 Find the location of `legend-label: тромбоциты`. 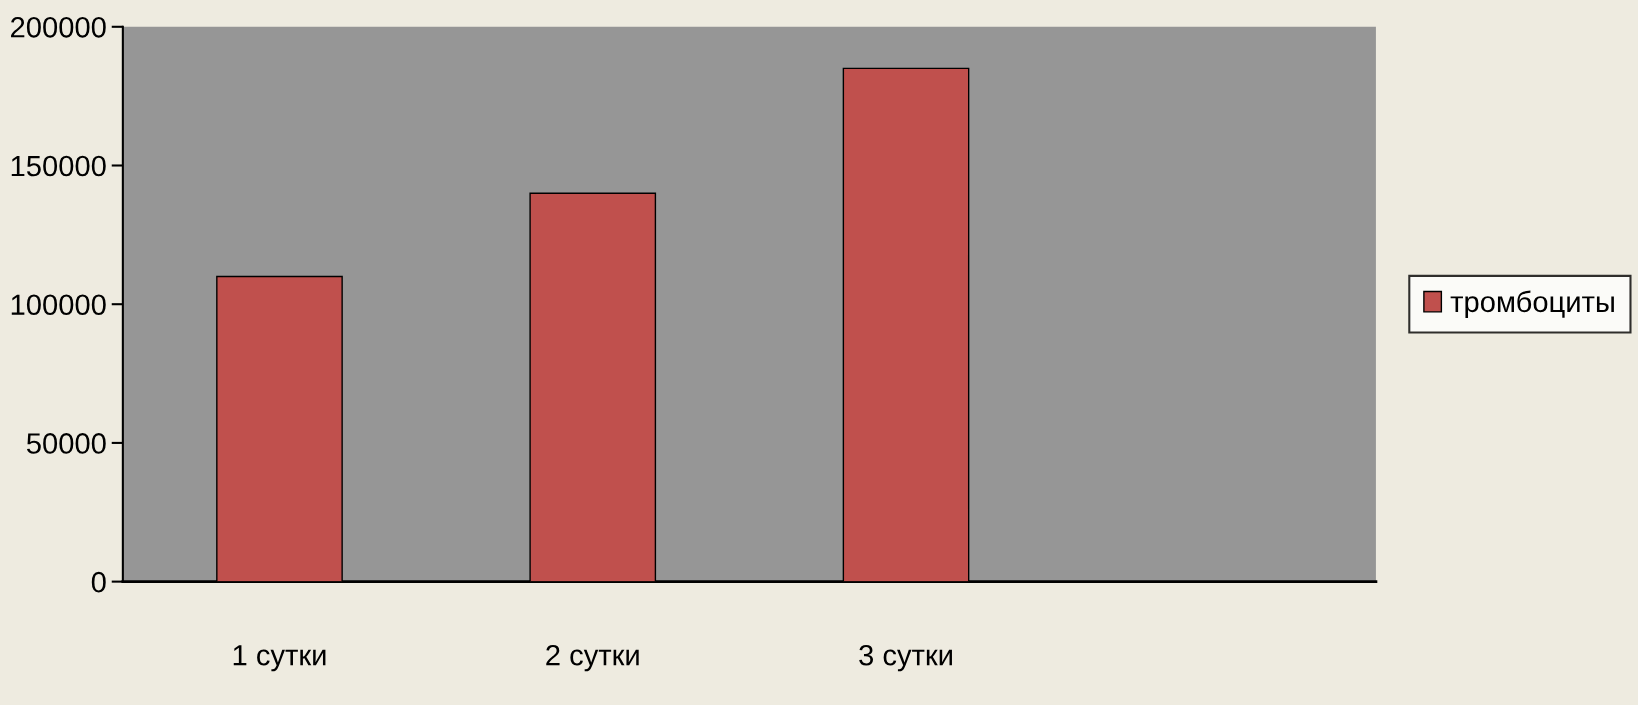

legend-label: тромбоциты is located at coordinates (1532, 304).